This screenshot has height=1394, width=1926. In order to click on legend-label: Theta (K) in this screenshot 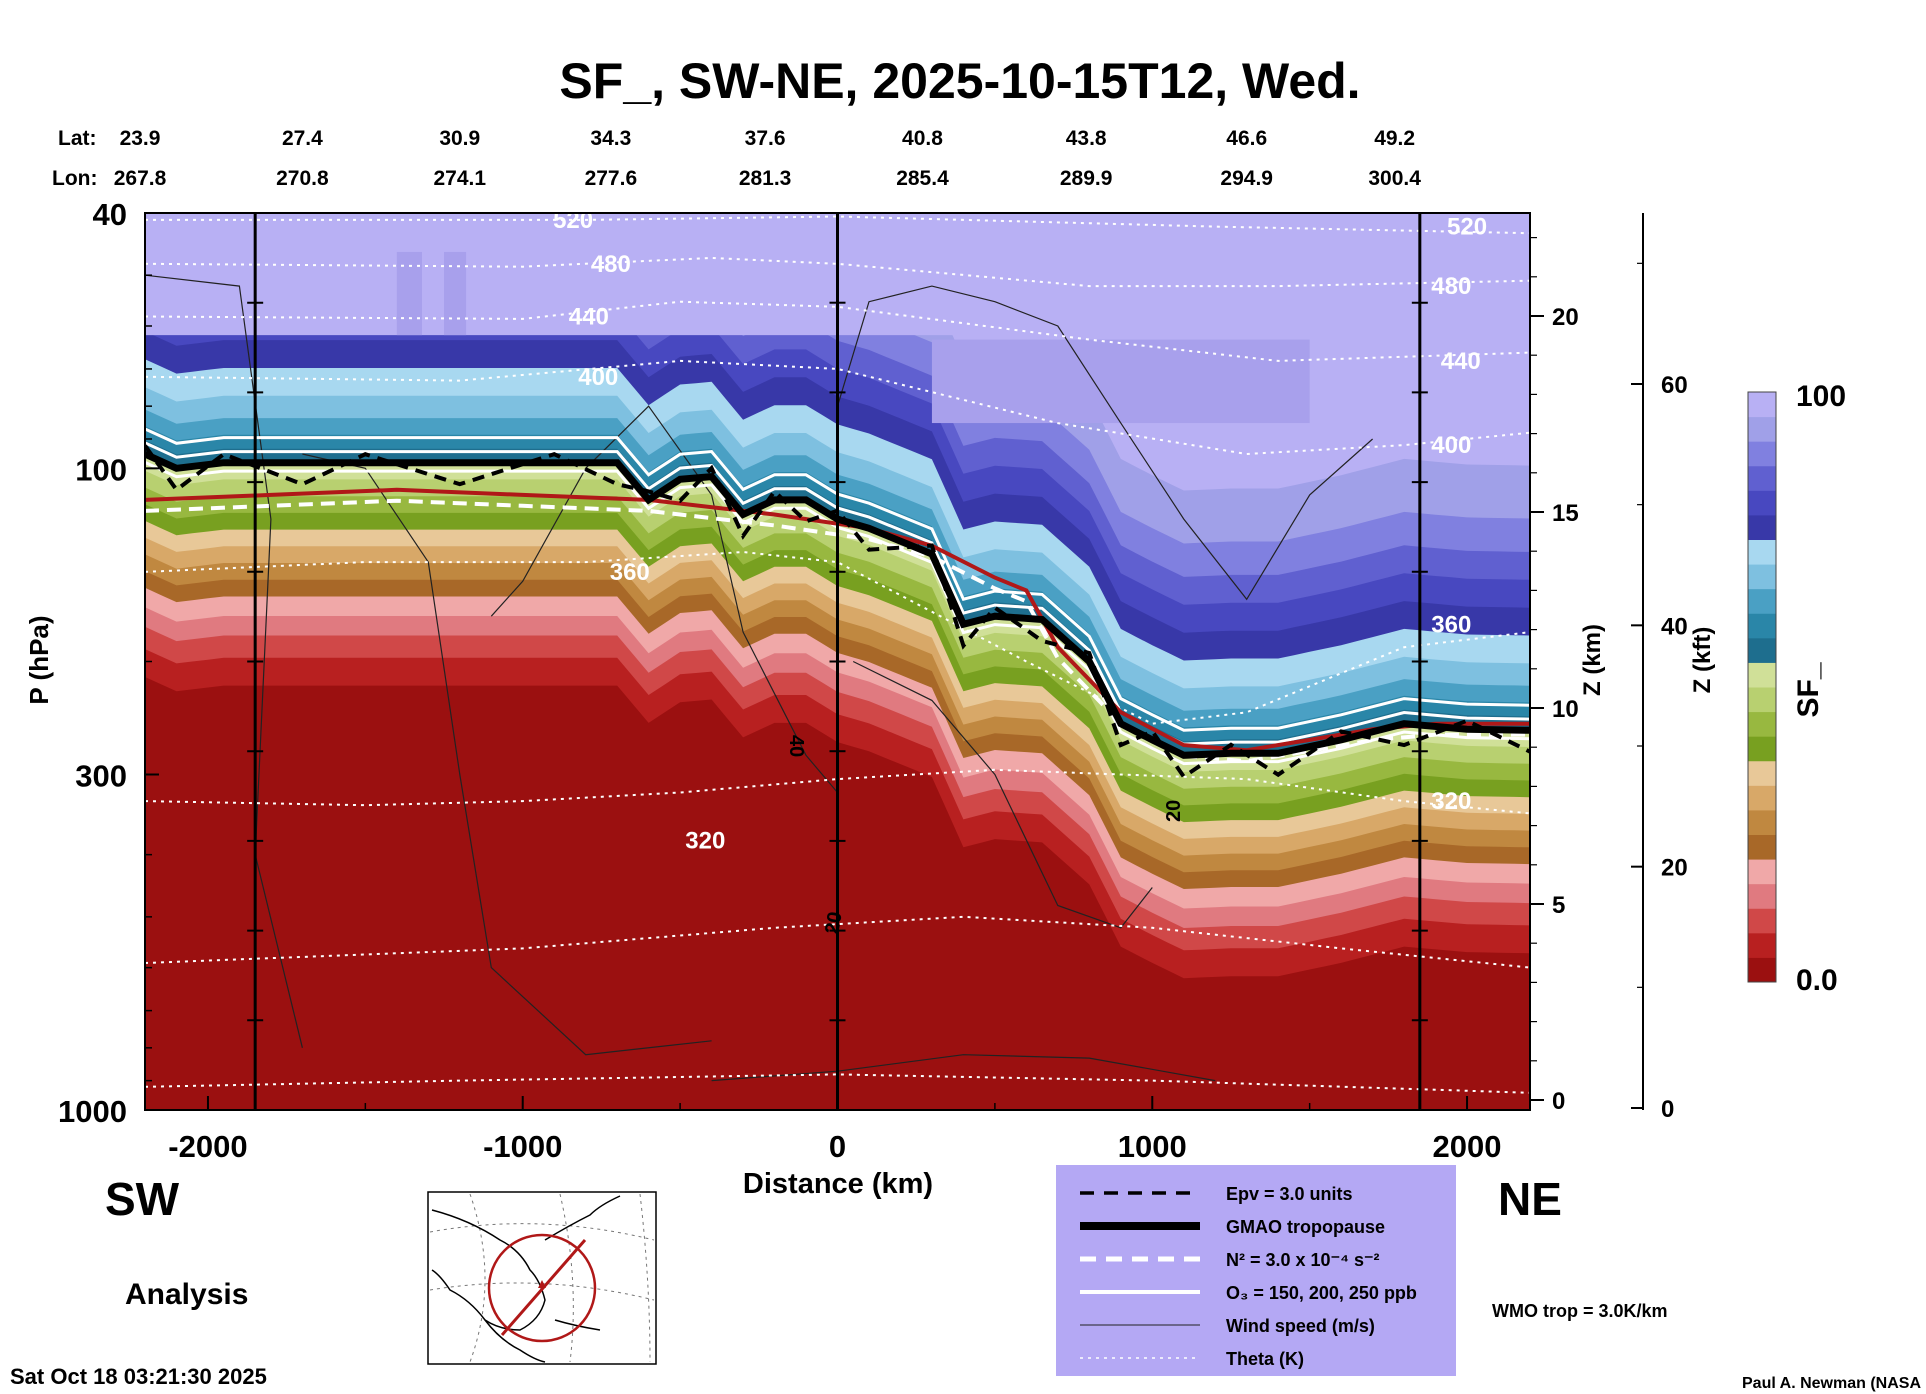, I will do `click(1265, 1359)`.